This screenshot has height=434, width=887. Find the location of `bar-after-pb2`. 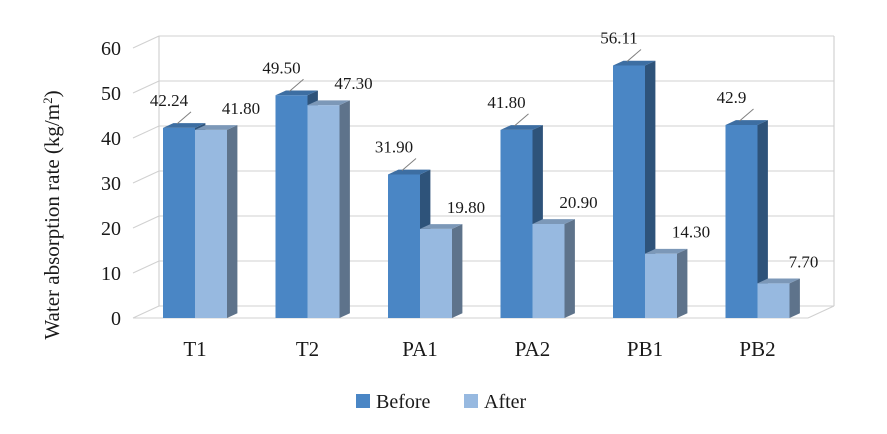

bar-after-pb2 is located at coordinates (778, 298).